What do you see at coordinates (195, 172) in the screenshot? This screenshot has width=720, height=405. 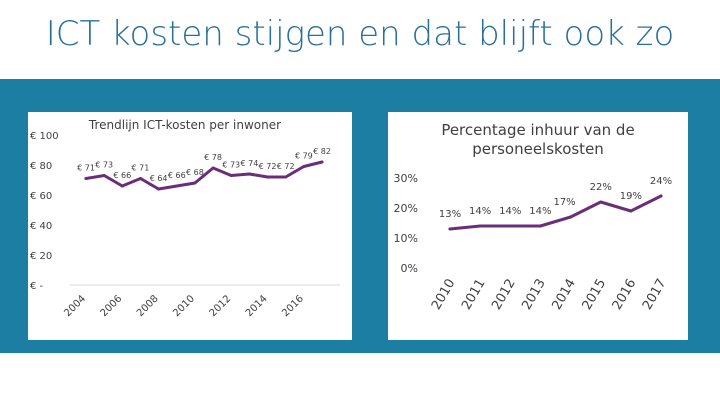 I see `data-label: € 68` at bounding box center [195, 172].